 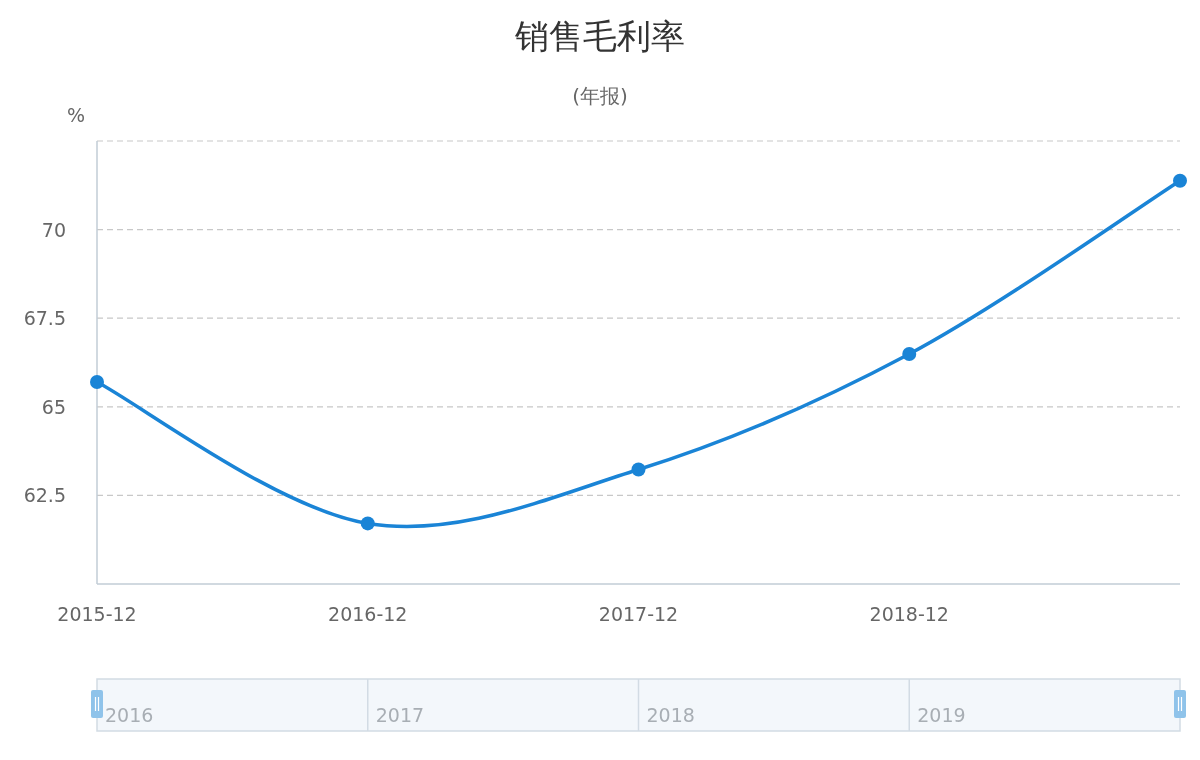 What do you see at coordinates (941, 715) in the screenshot?
I see `text: 2019` at bounding box center [941, 715].